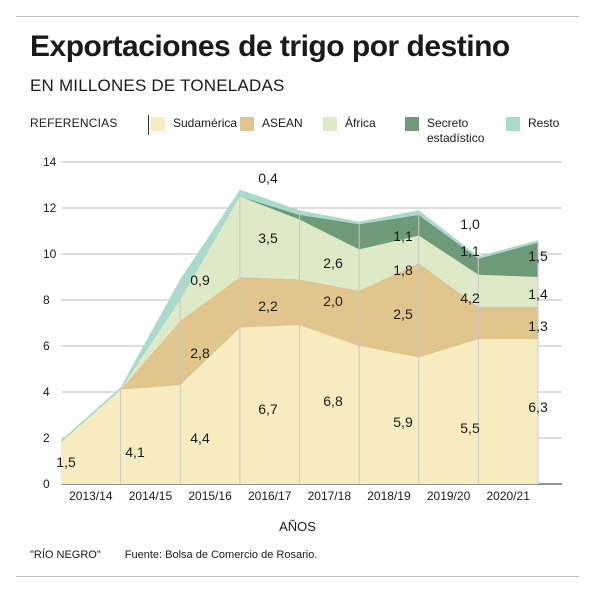  I want to click on x-tick-label: 2014/15, so click(151, 496).